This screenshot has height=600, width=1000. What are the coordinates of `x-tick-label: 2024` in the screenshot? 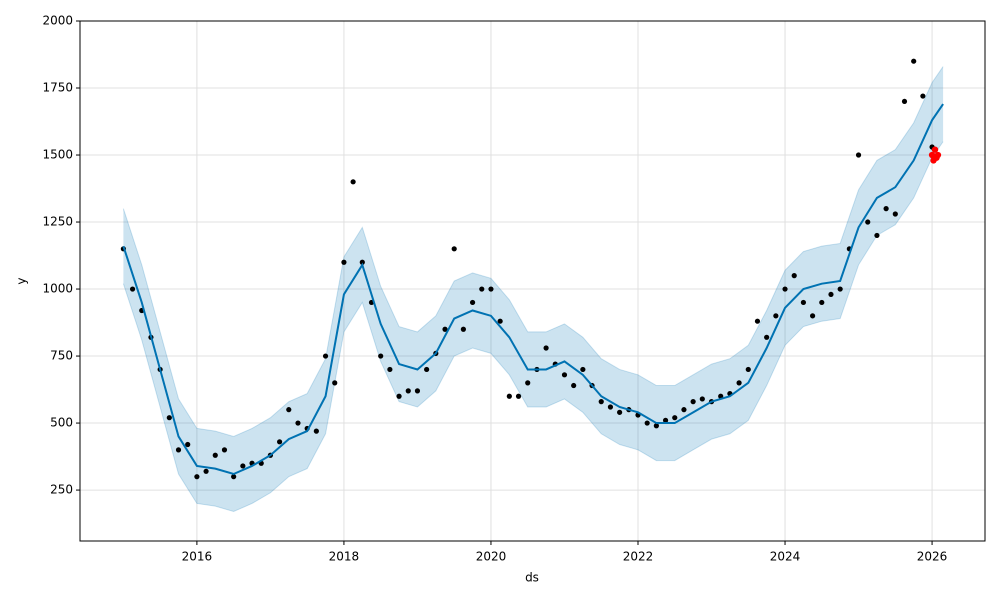 It's located at (785, 557).